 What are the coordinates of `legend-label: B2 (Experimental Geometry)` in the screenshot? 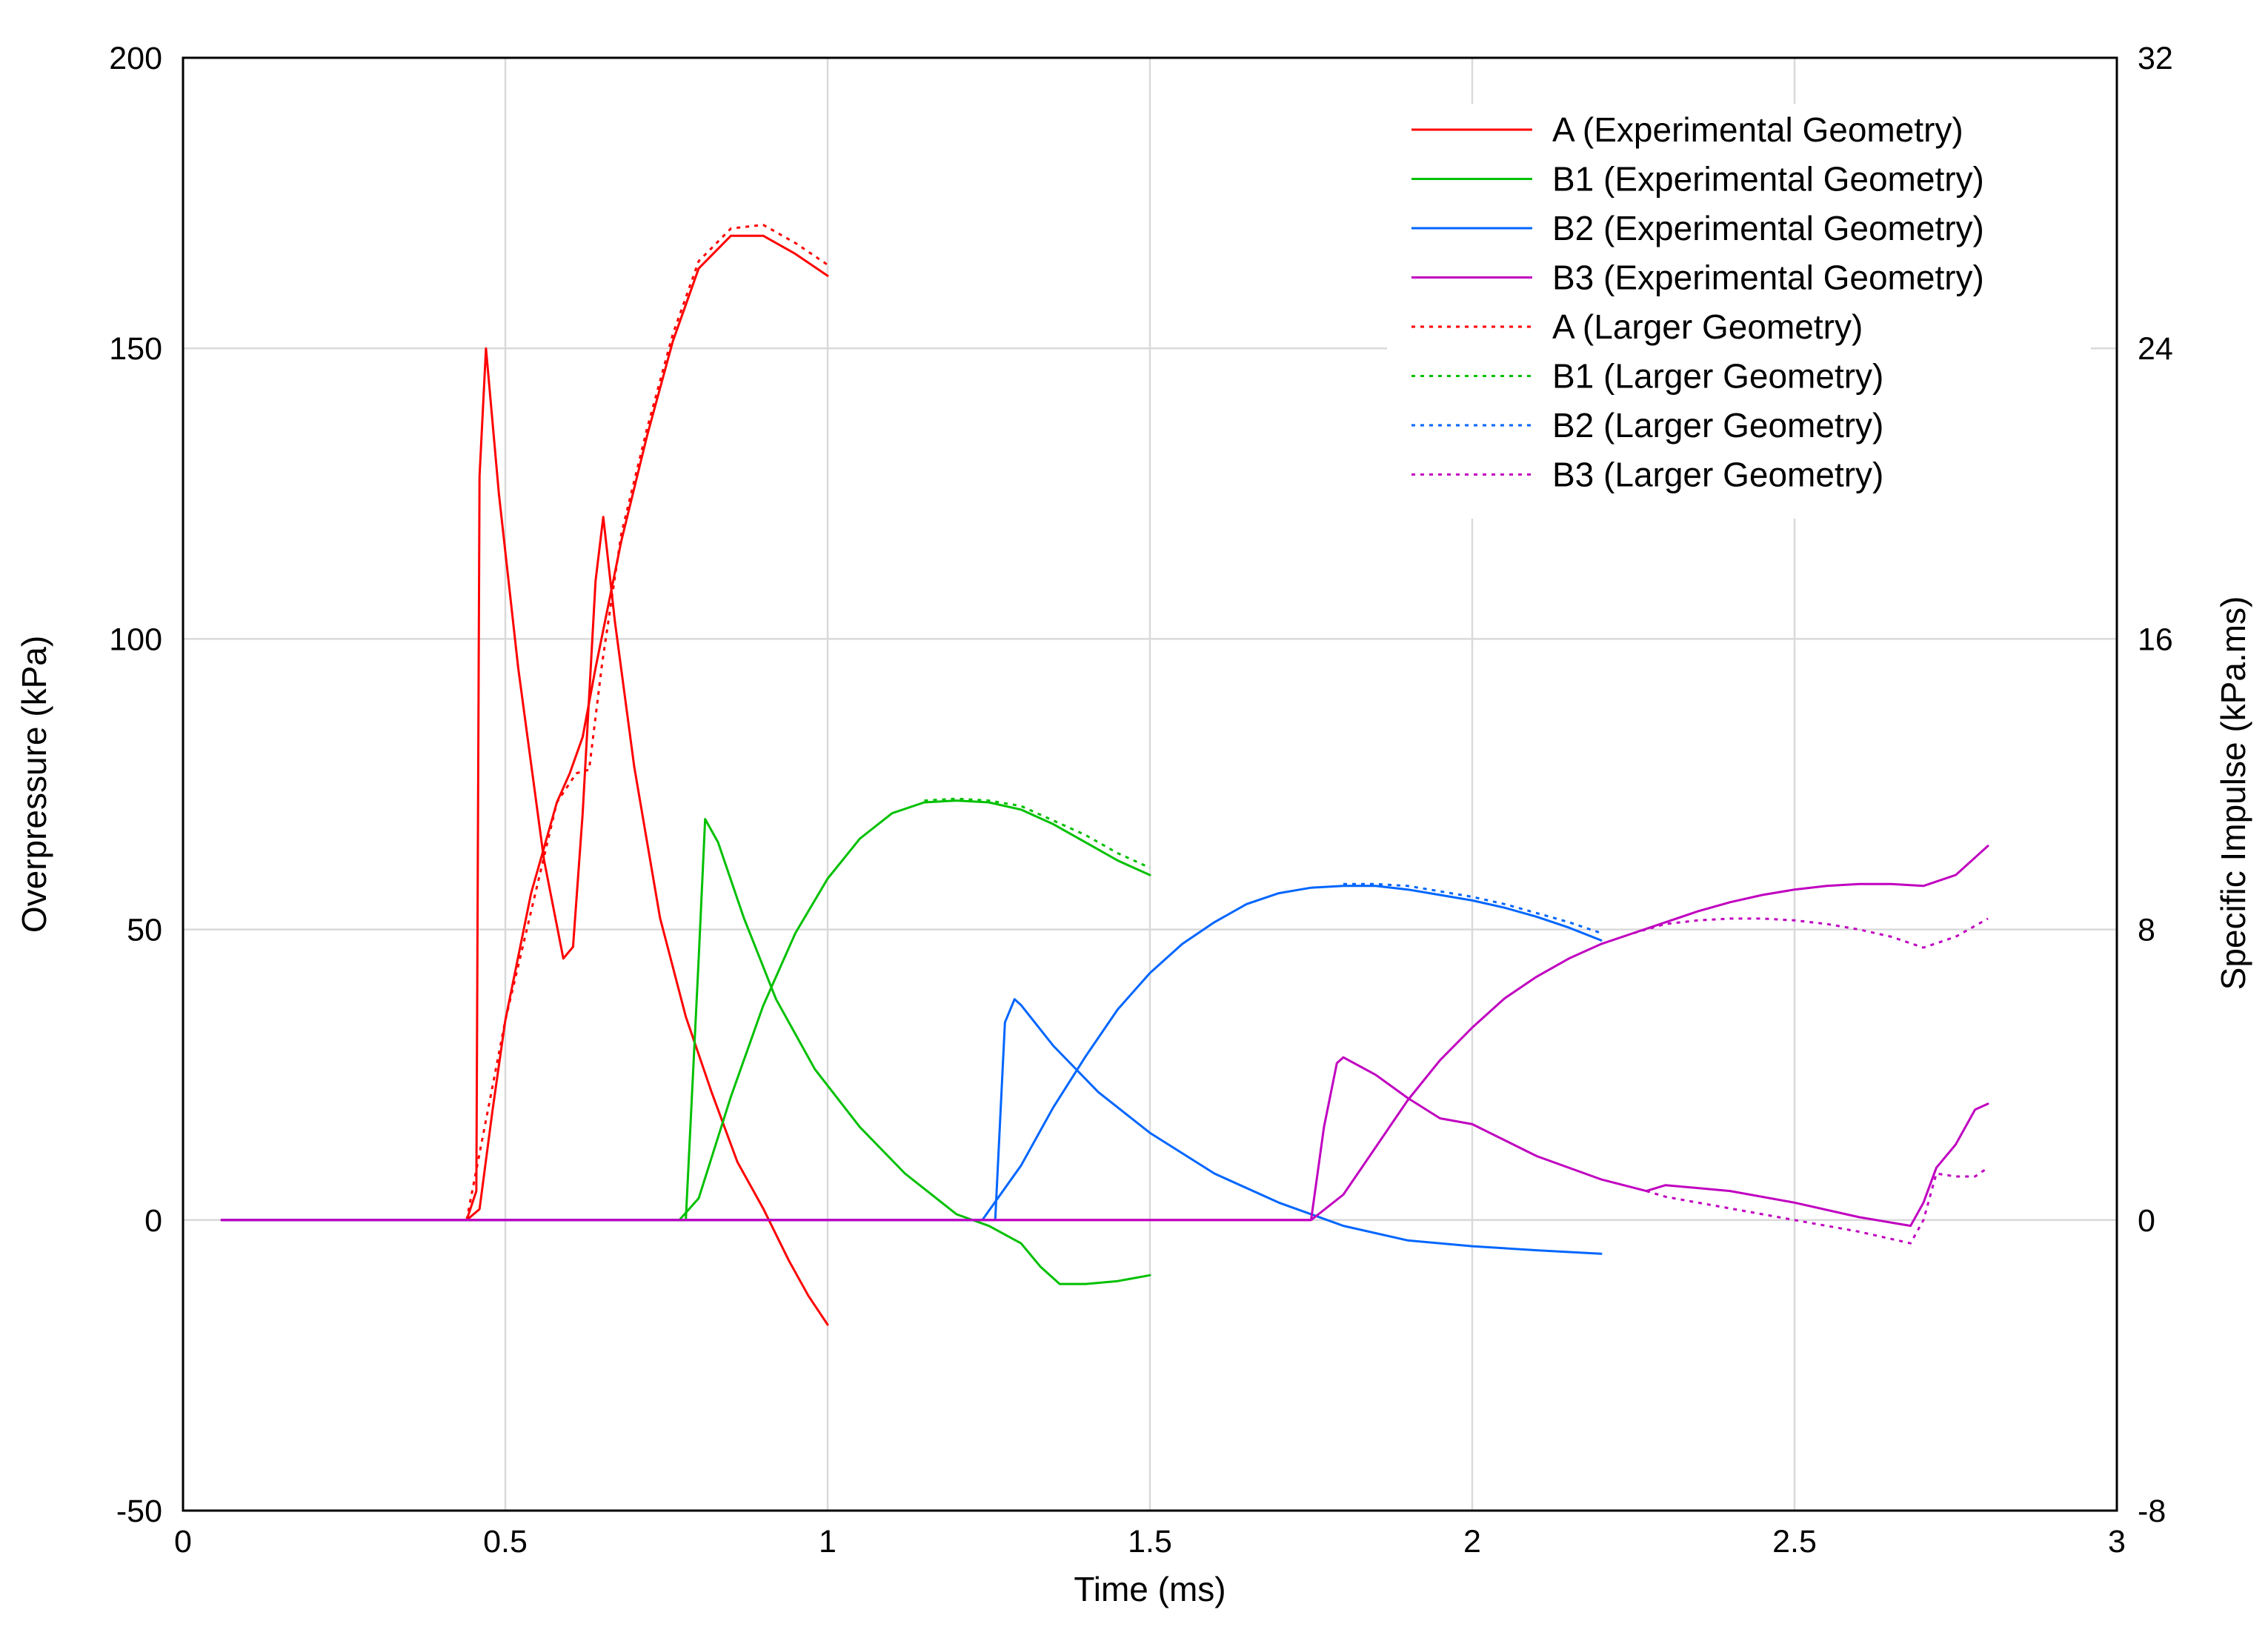 It's located at (1768, 228).